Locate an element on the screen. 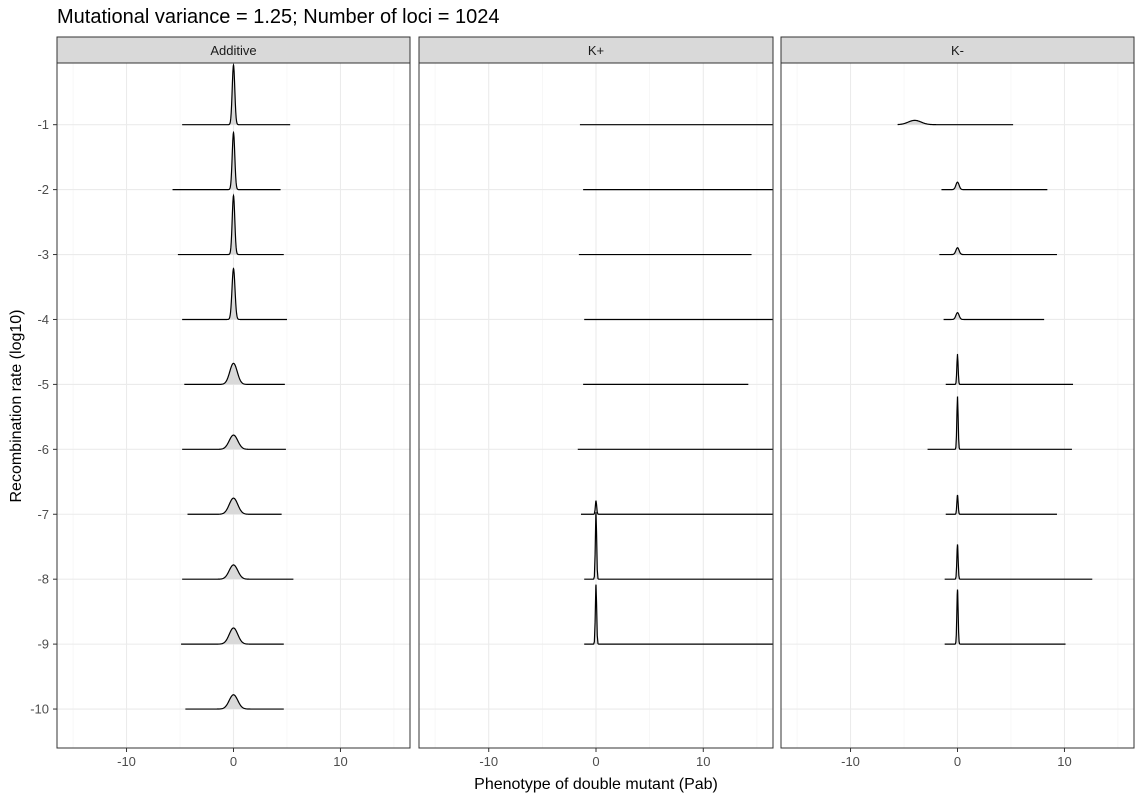 Image resolution: width=1143 pixels, height=800 pixels. y-tick-label: -4 is located at coordinates (43, 319).